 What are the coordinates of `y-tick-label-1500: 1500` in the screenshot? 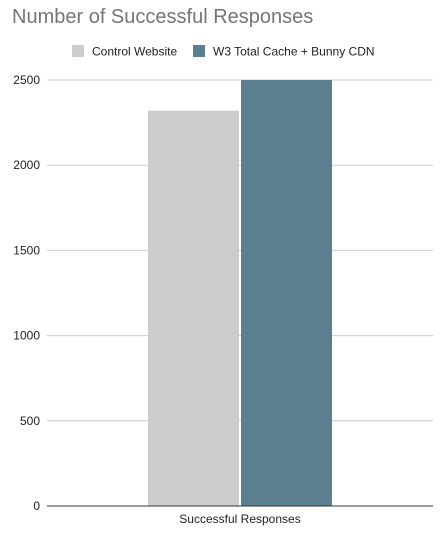 It's located at (26, 250).